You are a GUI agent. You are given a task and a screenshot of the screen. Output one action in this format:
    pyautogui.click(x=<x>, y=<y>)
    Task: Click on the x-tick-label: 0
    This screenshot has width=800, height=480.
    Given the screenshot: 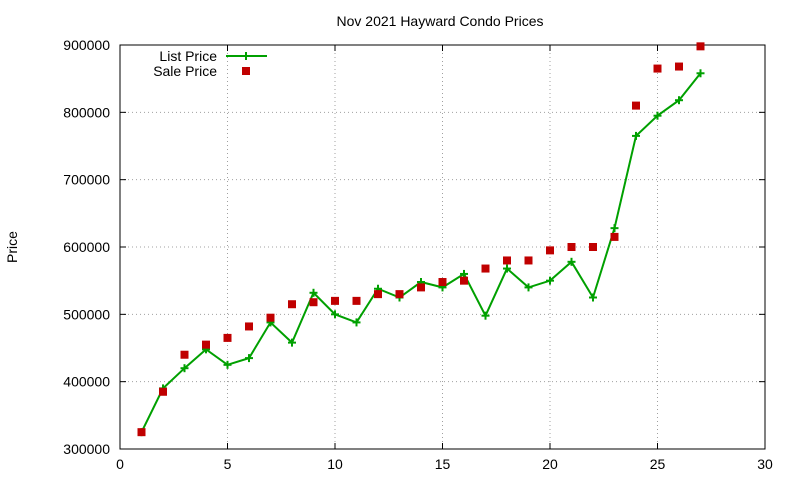 What is the action you would take?
    pyautogui.click(x=120, y=464)
    